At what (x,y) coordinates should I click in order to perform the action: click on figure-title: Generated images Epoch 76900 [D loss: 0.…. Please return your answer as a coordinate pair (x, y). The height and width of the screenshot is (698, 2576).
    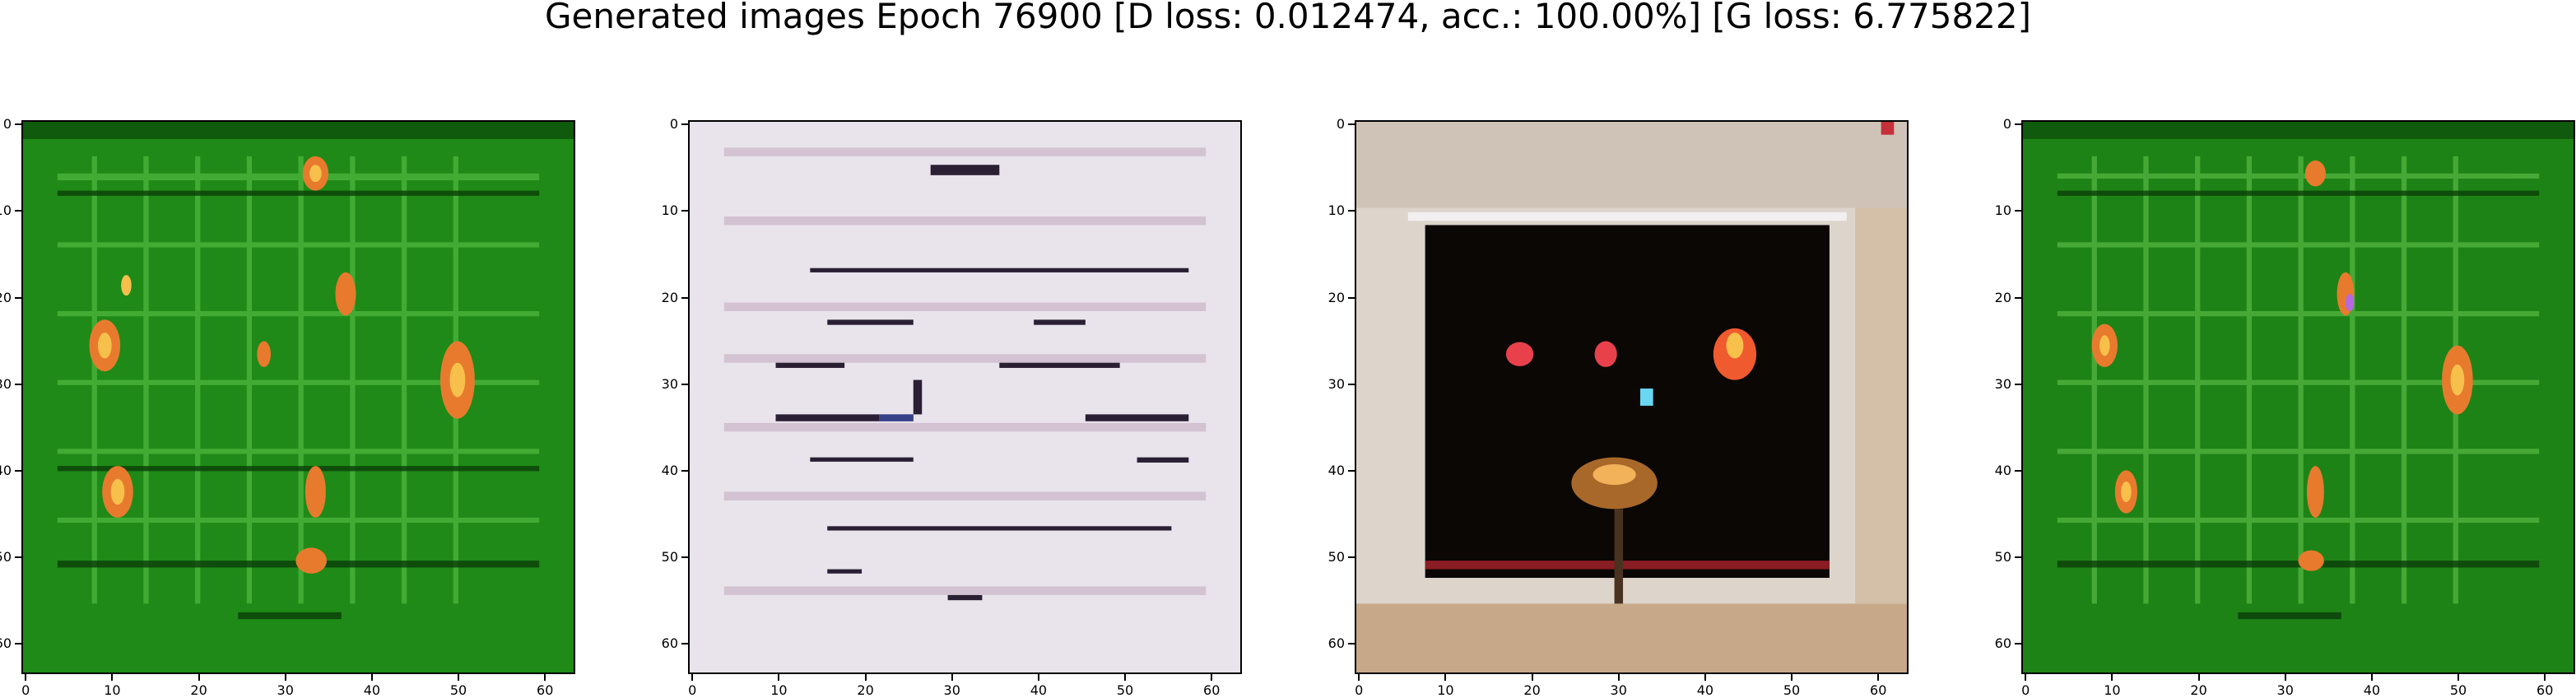
    Looking at the image, I should click on (1288, 20).